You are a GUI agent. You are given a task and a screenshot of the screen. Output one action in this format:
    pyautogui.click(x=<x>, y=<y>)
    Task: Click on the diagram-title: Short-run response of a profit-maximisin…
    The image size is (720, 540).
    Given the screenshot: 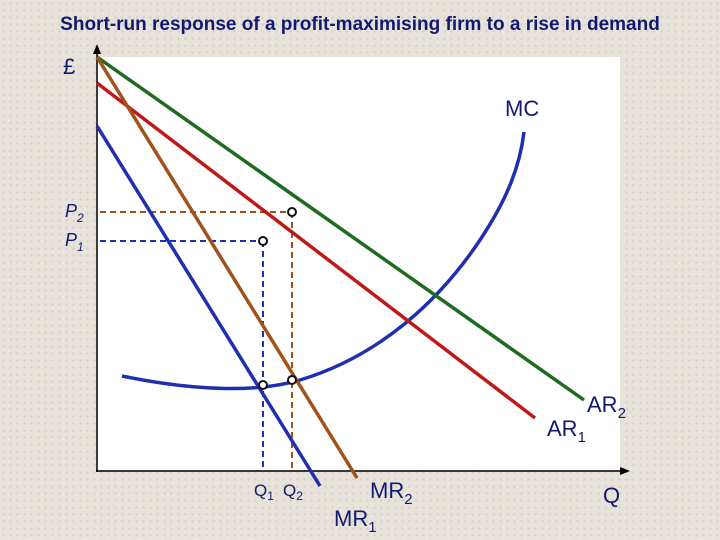 What is the action you would take?
    pyautogui.click(x=360, y=24)
    